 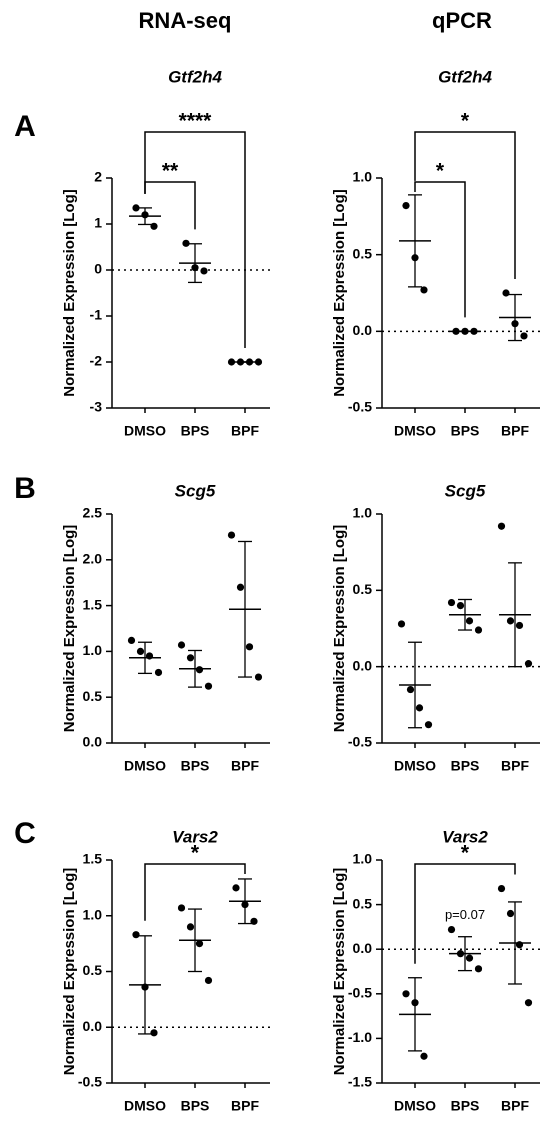 What do you see at coordinates (96, 315) in the screenshot?
I see `y-tick-label: -1` at bounding box center [96, 315].